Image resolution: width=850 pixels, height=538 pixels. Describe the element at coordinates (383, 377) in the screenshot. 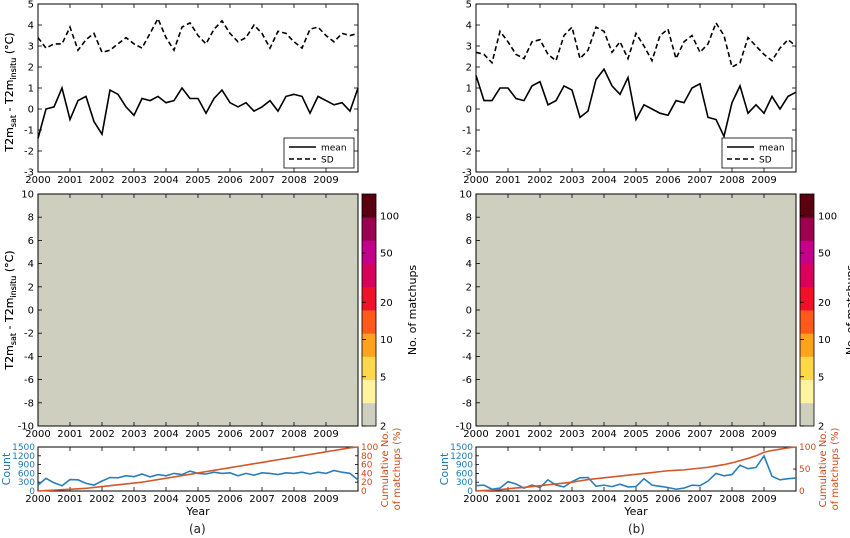

I see `colorbar-tick-label: 5` at that location.